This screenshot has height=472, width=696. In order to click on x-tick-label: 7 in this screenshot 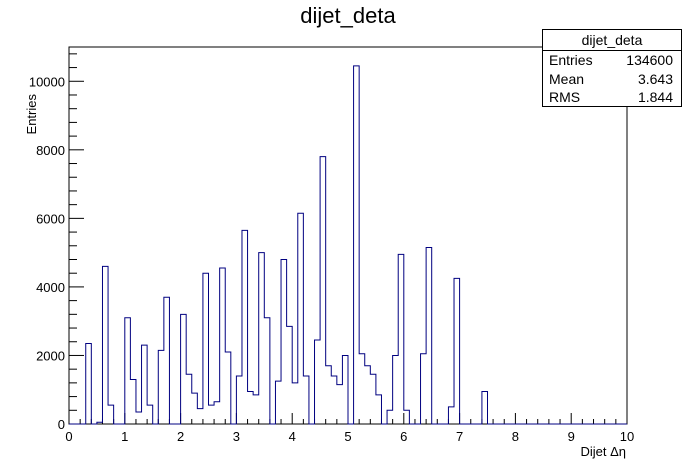, I will do `click(459, 436)`.